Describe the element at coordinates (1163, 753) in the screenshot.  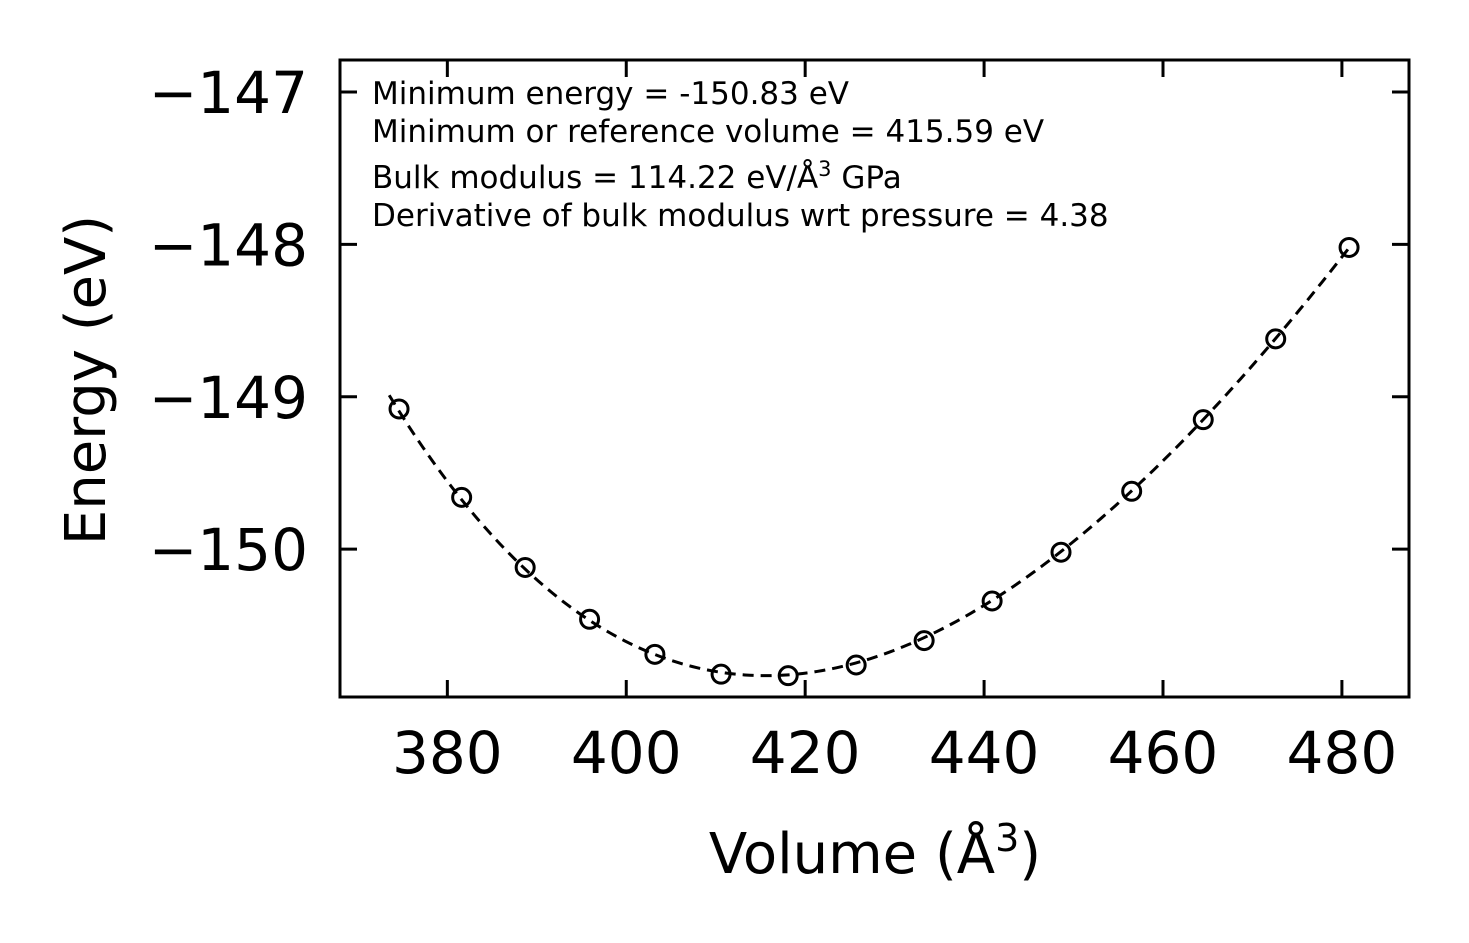
I see `x-tick-label: 460` at that location.